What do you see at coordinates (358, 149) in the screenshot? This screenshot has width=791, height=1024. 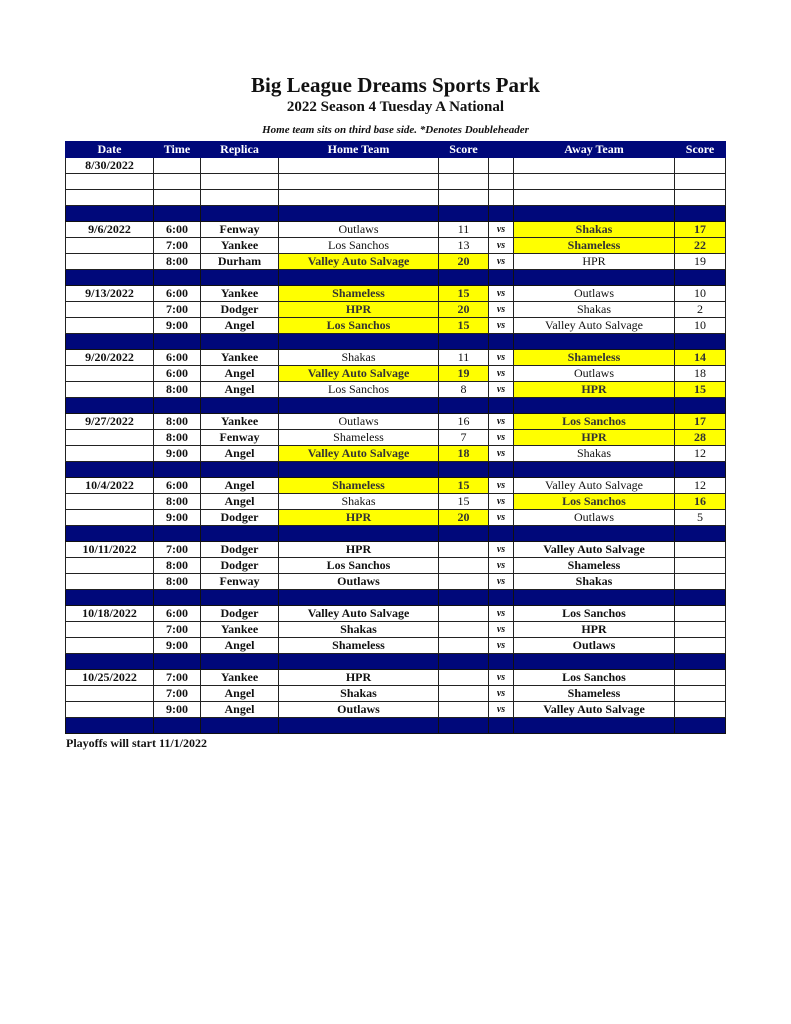 I see `col-home-team: Home Team` at bounding box center [358, 149].